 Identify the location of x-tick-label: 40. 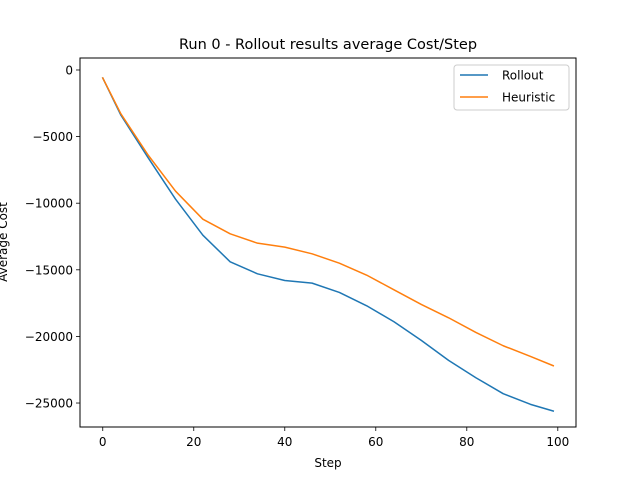
(284, 442).